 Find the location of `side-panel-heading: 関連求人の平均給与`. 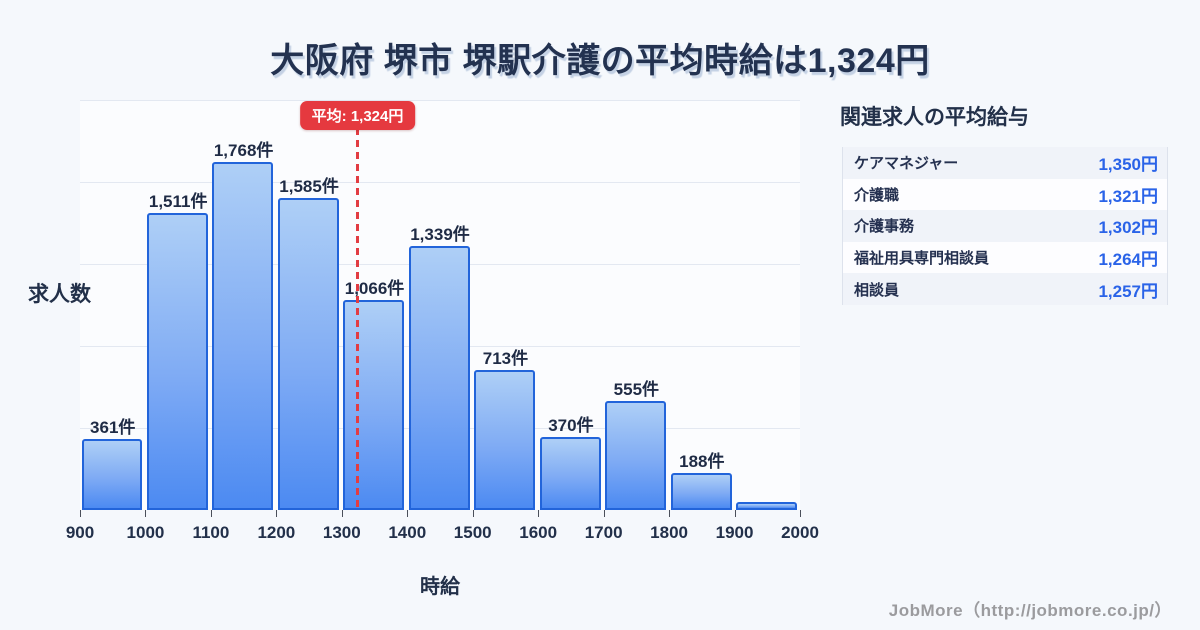

side-panel-heading: 関連求人の平均給与 is located at coordinates (934, 117).